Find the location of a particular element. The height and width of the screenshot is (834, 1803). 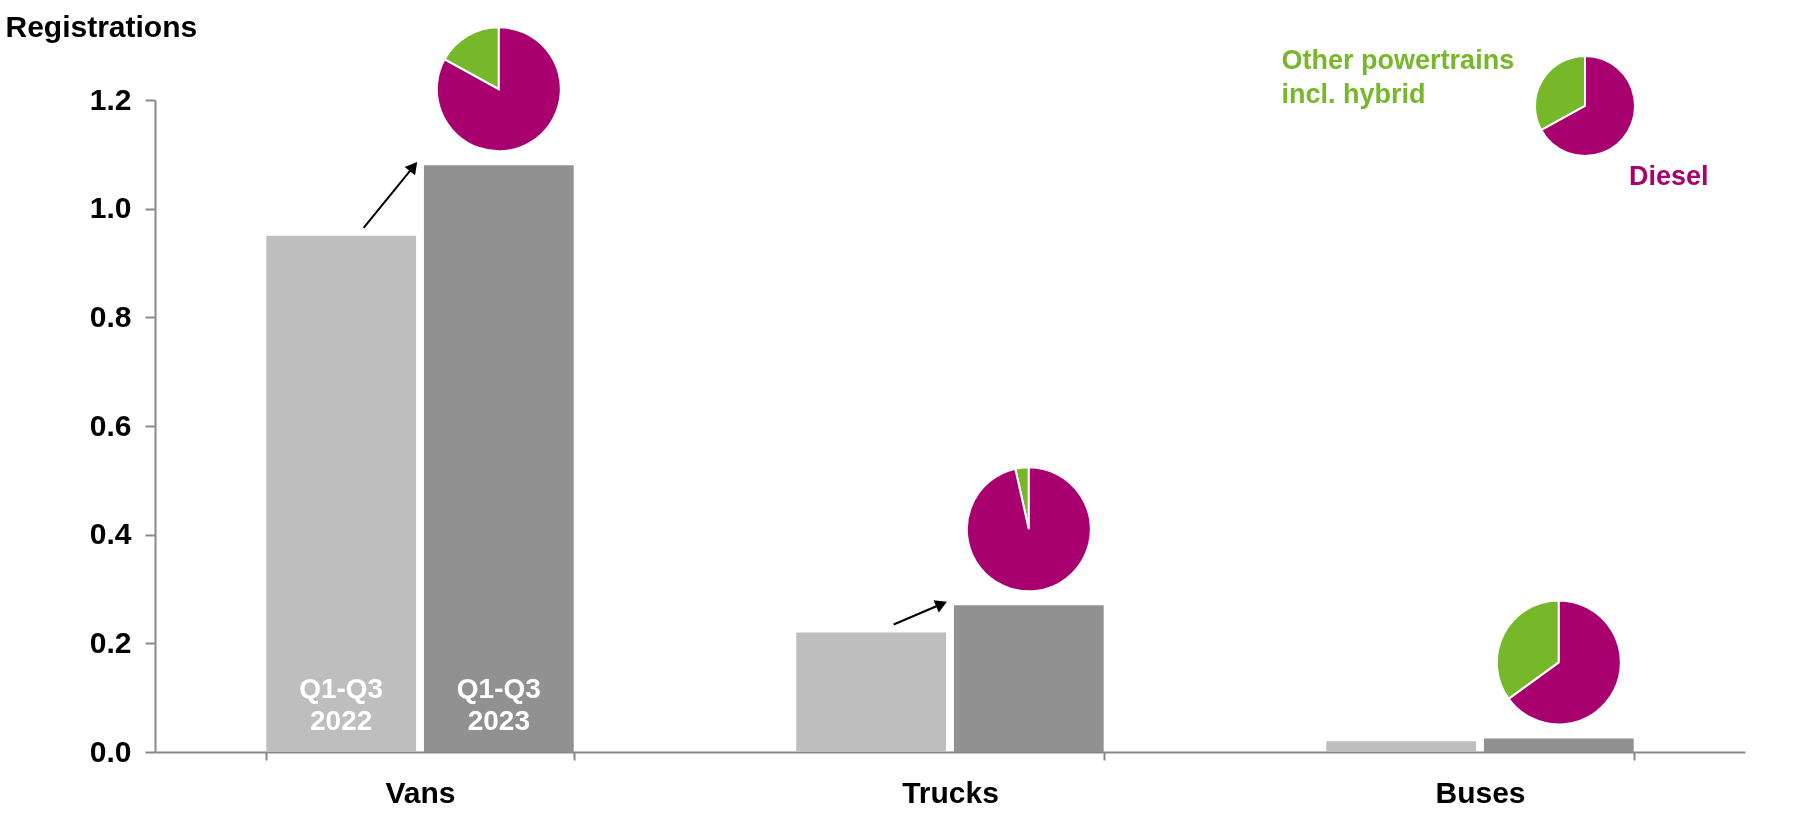

y-tick-label: 1.0 is located at coordinates (110, 208).